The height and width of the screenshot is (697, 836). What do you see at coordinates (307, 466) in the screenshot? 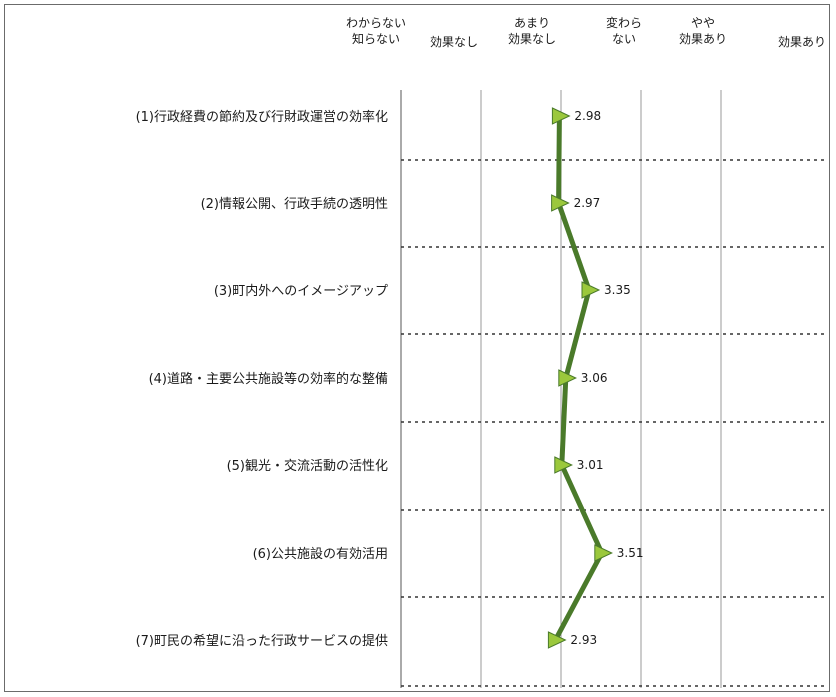
I see `category-label: (5)観光・交流活動の活性化` at bounding box center [307, 466].